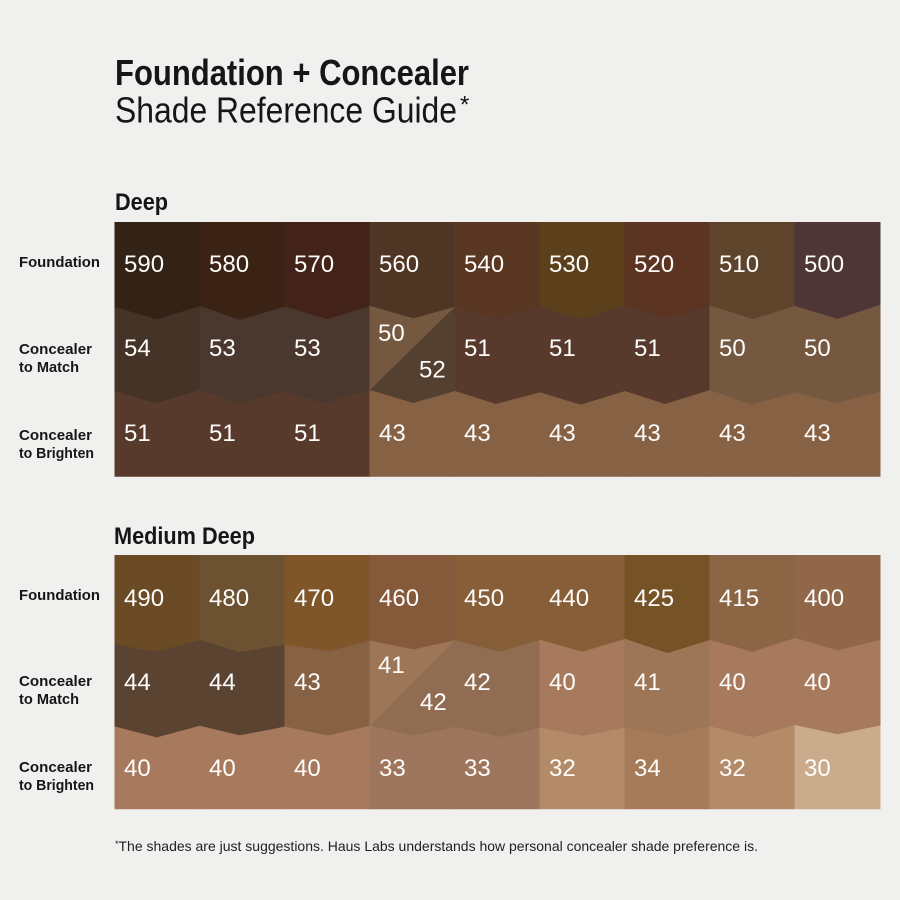  What do you see at coordinates (824, 598) in the screenshot?
I see `svg-text: 400` at bounding box center [824, 598].